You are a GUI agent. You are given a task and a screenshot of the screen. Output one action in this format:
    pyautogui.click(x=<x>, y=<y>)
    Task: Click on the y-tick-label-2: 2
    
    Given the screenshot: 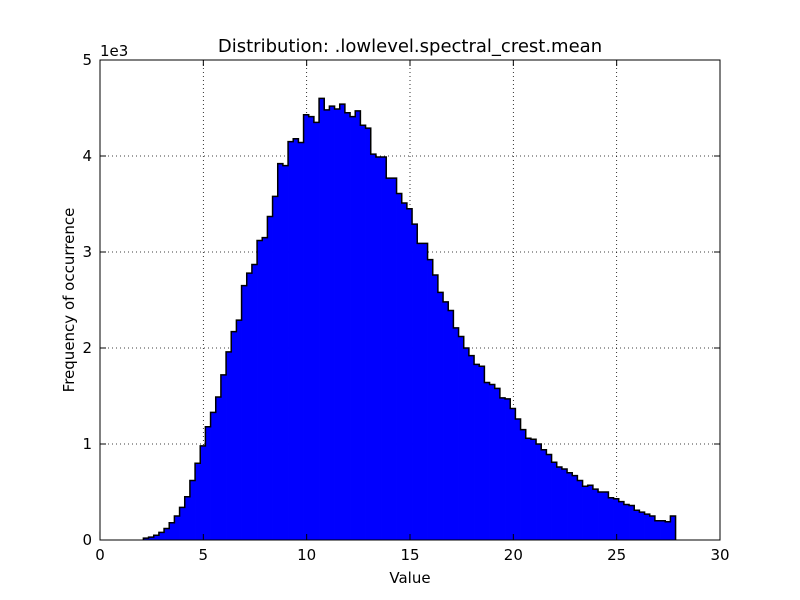 What is the action you would take?
    pyautogui.click(x=87, y=348)
    